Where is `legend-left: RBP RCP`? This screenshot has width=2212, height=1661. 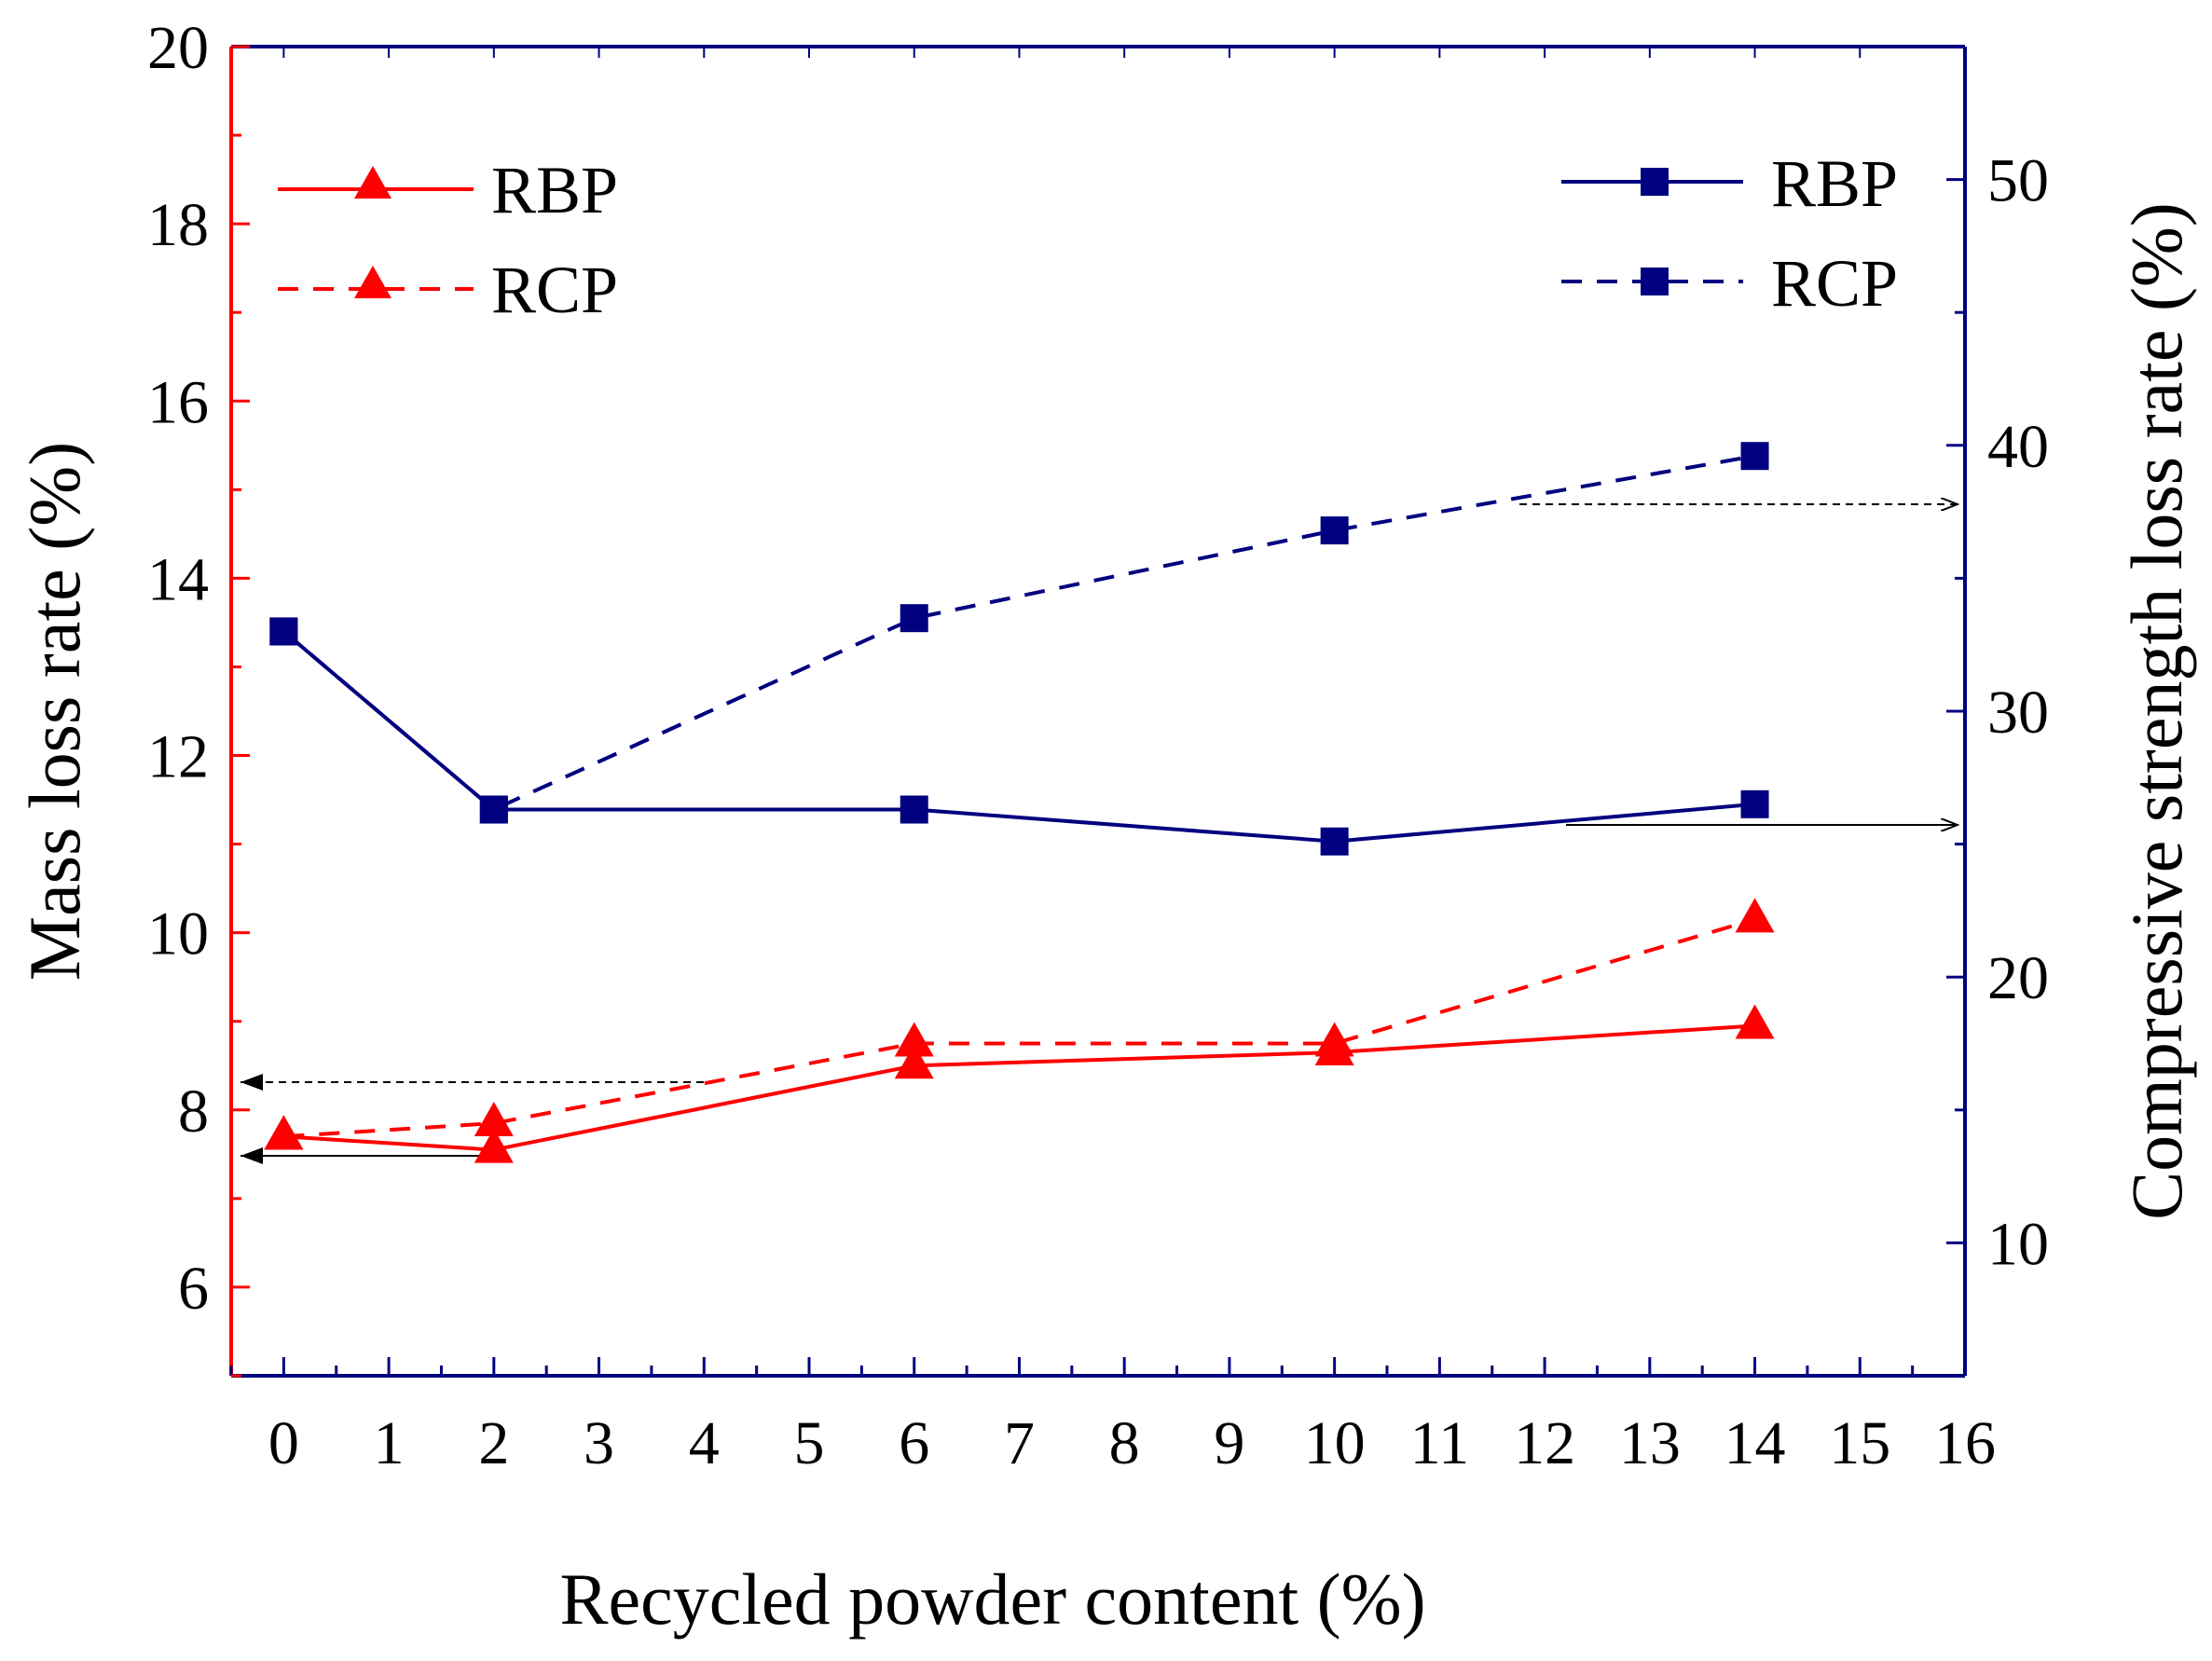
legend-left: RBP RCP is located at coordinates (448, 240).